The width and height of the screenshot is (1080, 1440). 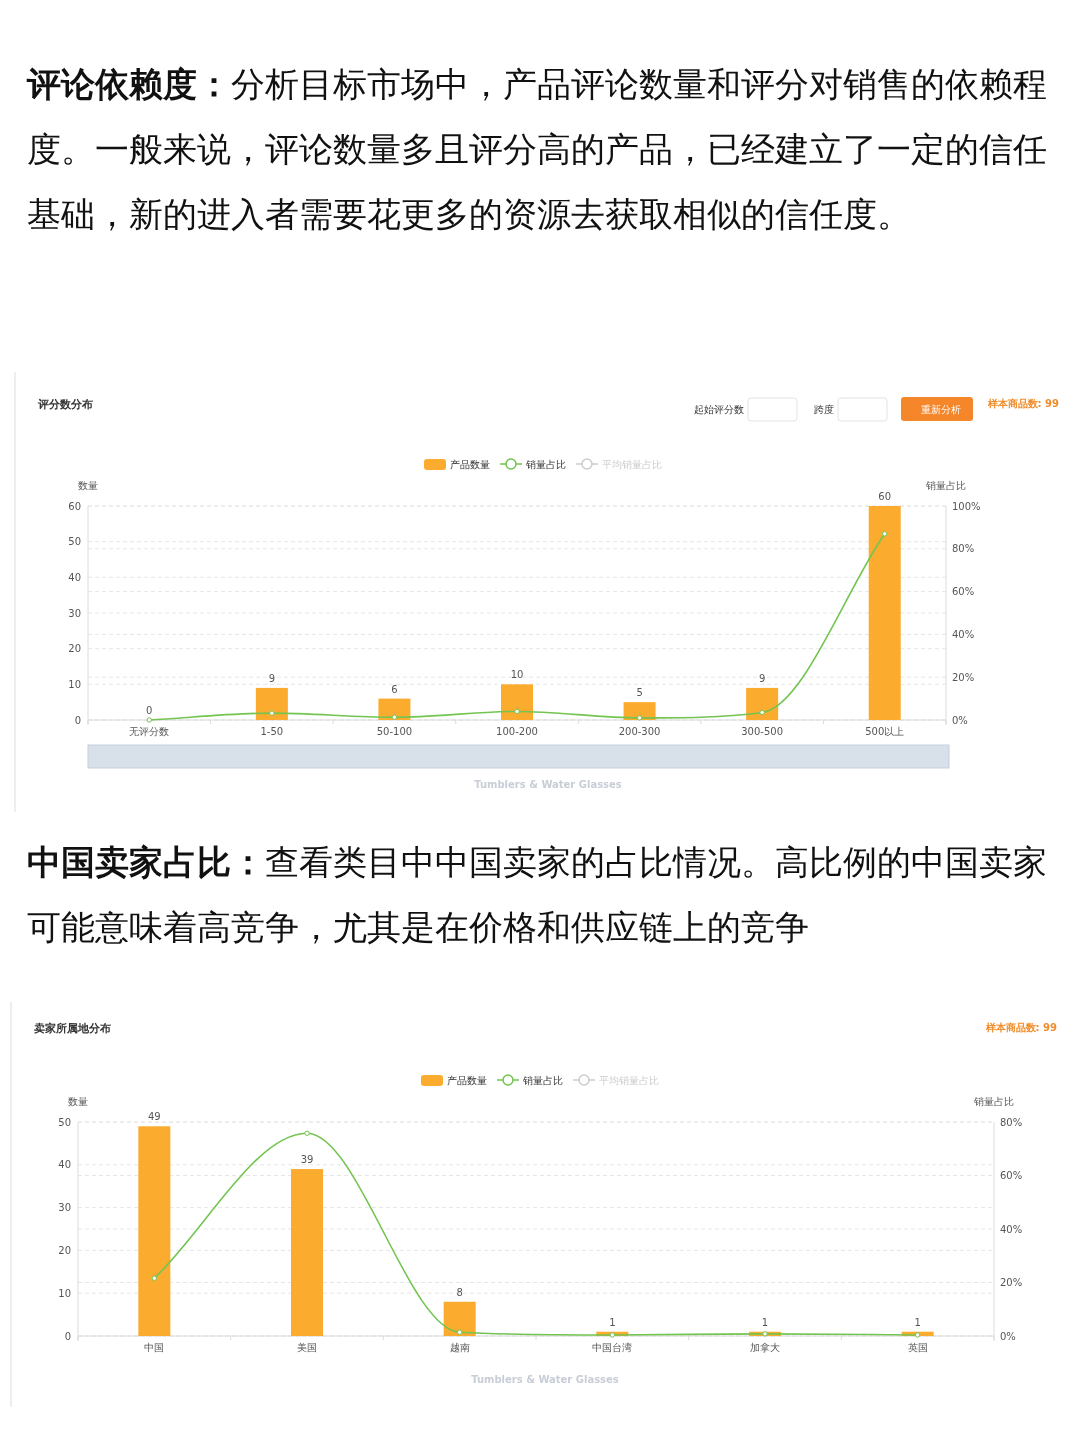 What do you see at coordinates (885, 731) in the screenshot?
I see `x-tick-label: 500以上` at bounding box center [885, 731].